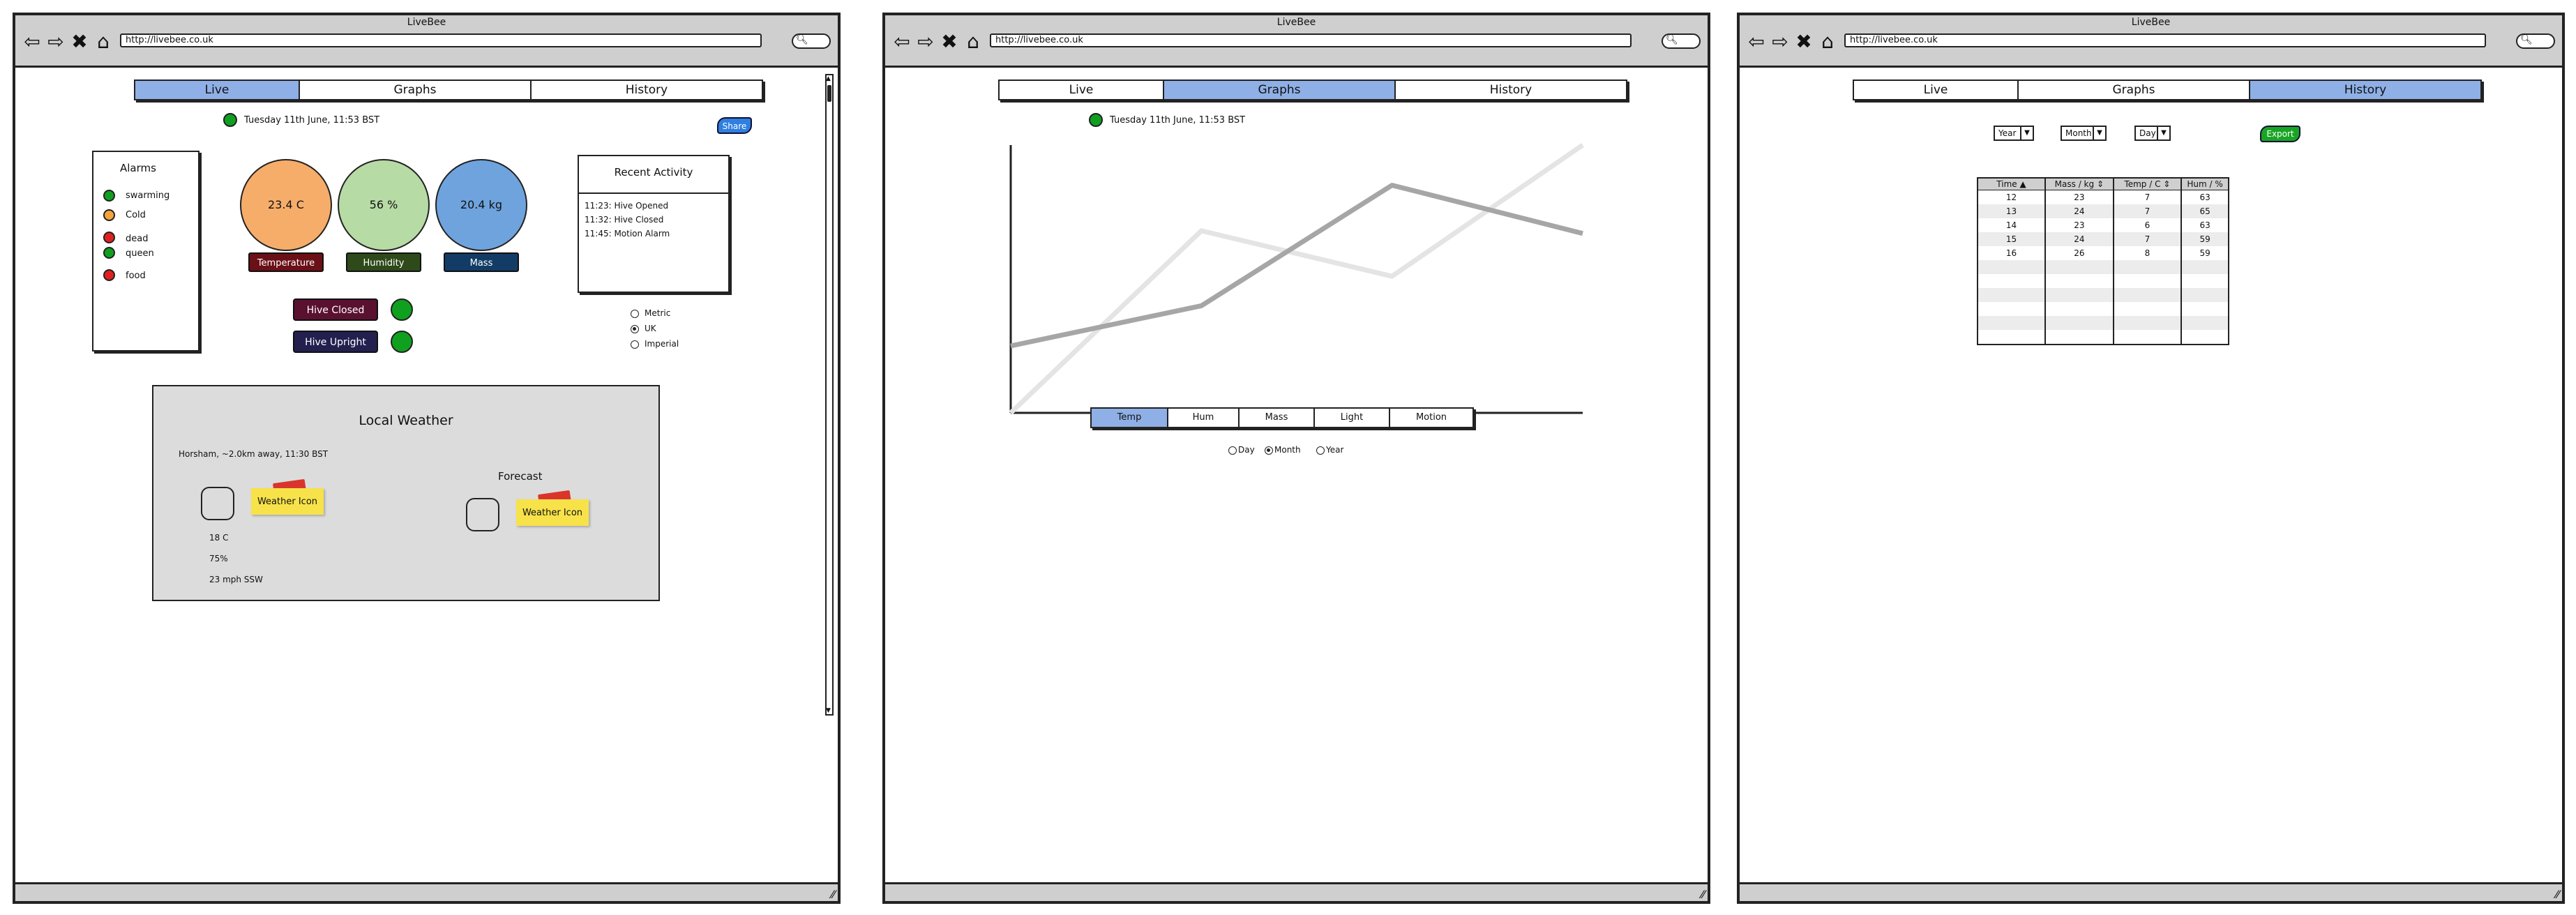 This screenshot has width=2576, height=915. What do you see at coordinates (2147, 133) in the screenshot?
I see `day-dropdown-label: Day` at bounding box center [2147, 133].